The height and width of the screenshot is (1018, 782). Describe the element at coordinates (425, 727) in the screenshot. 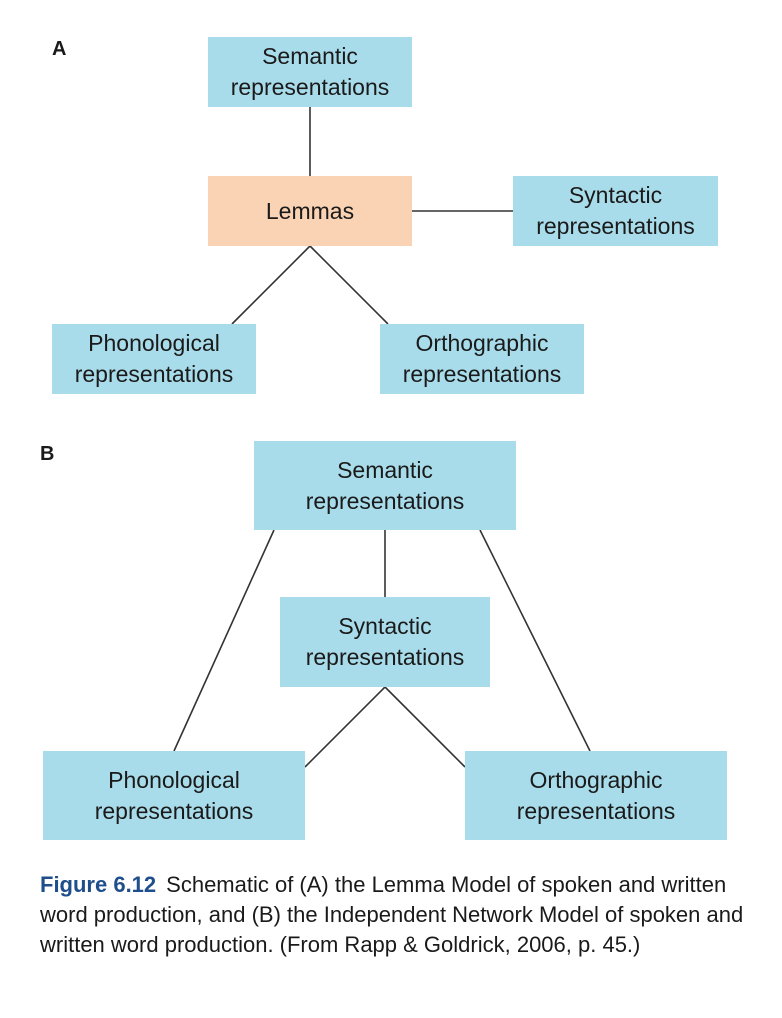

I see `edge-b-syntactic-orthographic` at that location.